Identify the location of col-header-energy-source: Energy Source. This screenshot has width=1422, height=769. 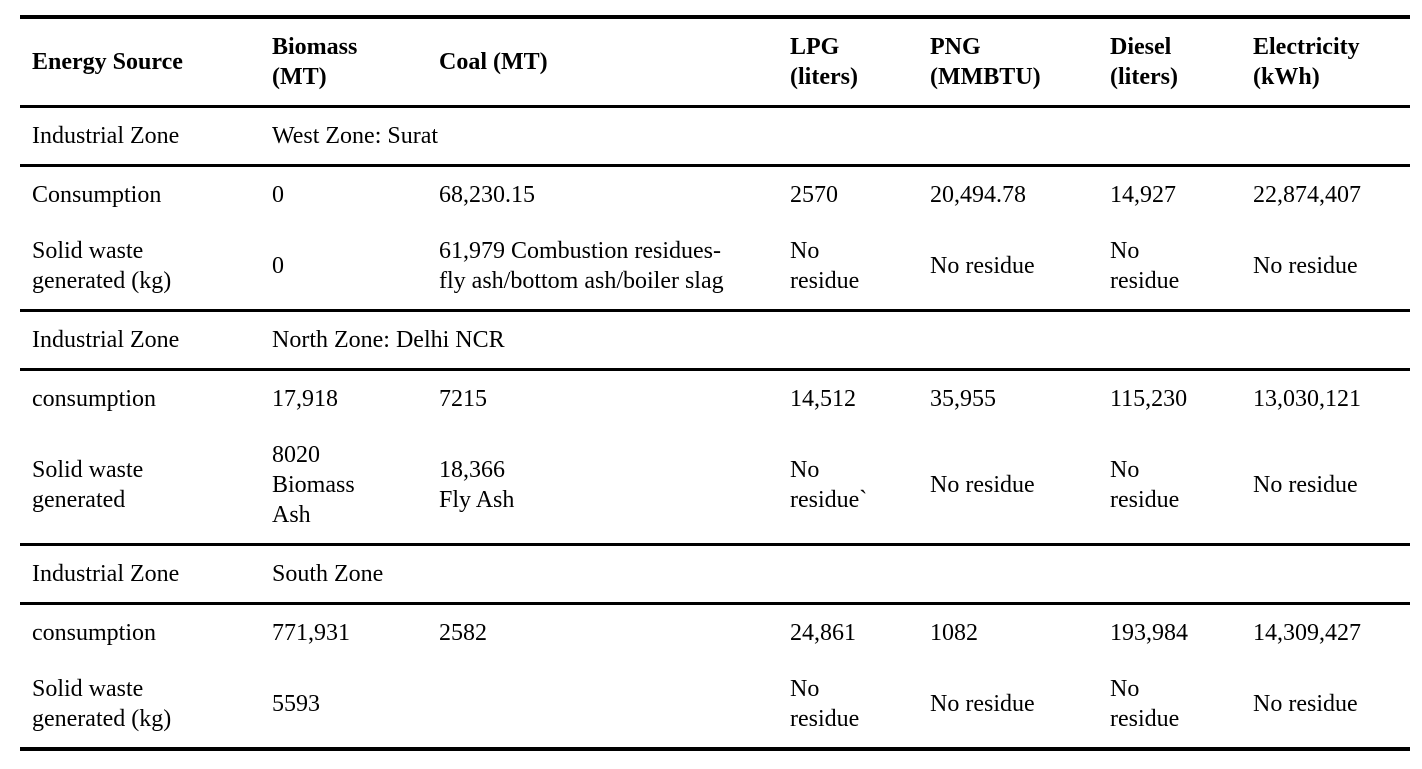
(107, 62).